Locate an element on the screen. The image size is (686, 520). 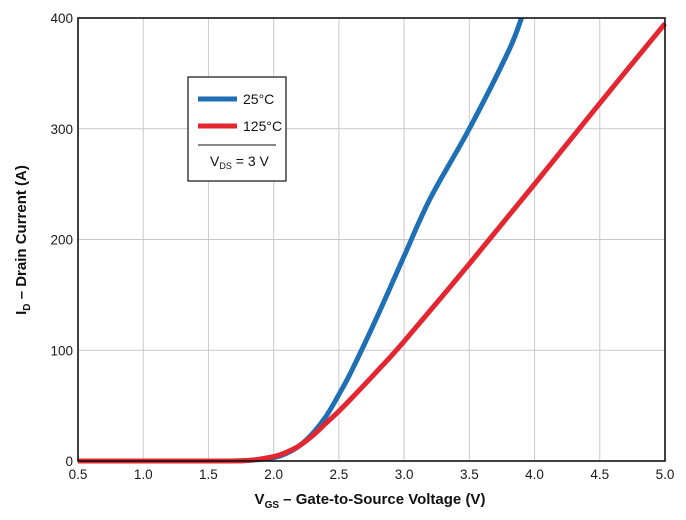
y-tick-label: 300 is located at coordinates (61, 129).